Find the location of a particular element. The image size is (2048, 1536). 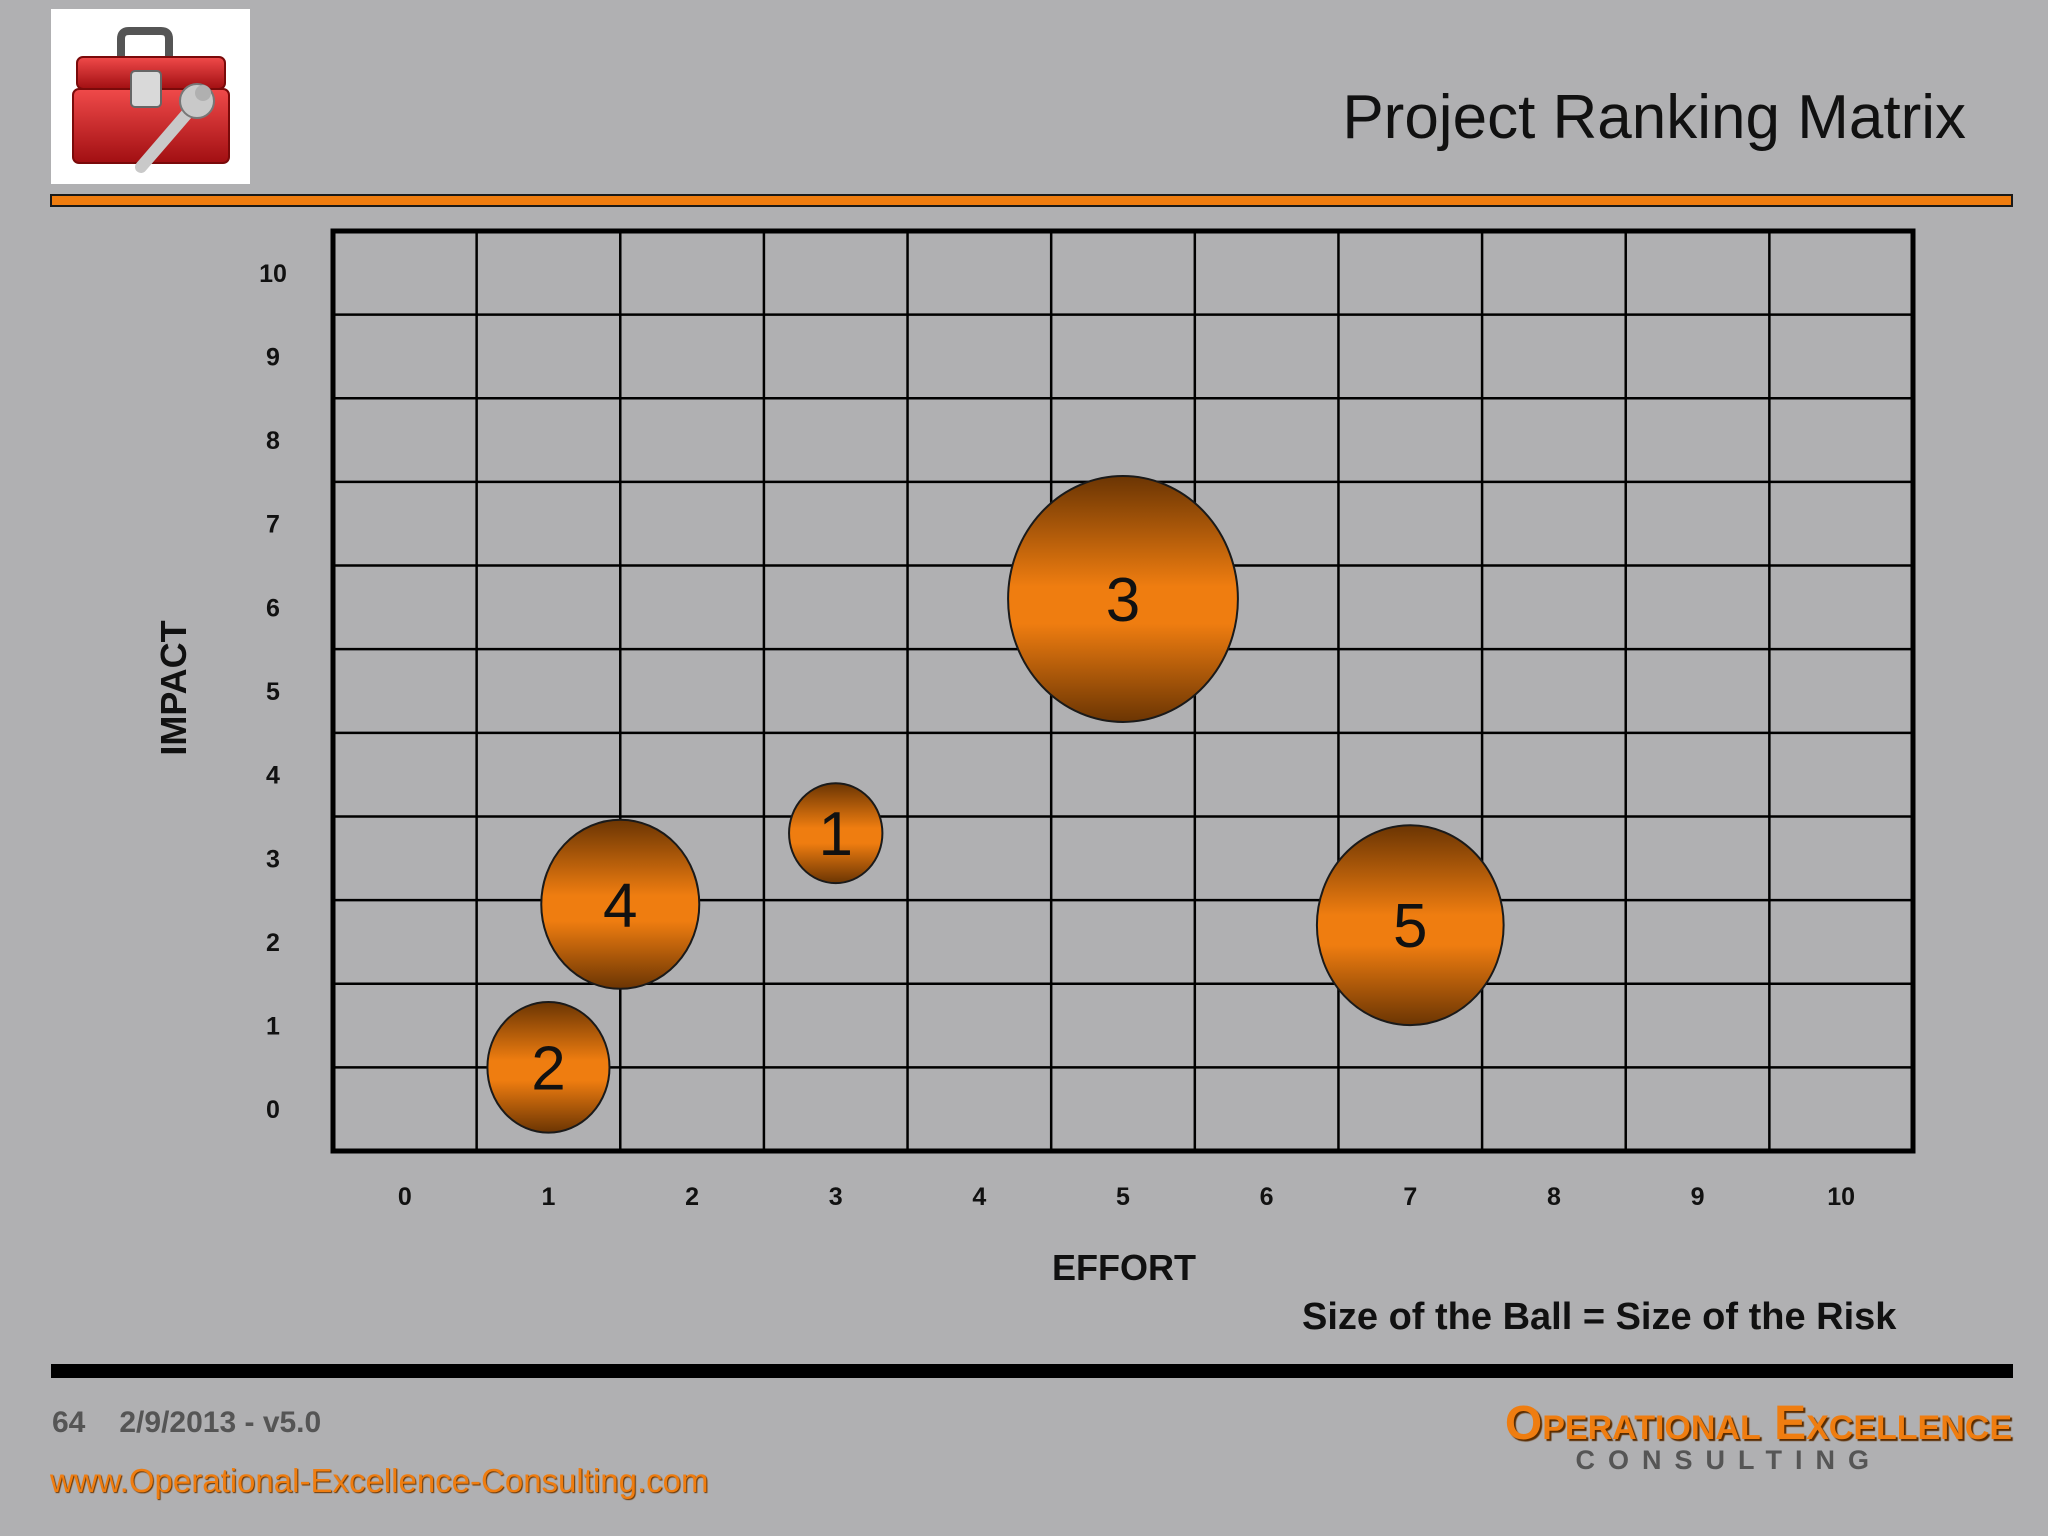

x-tick-label: 8 is located at coordinates (1554, 1197).